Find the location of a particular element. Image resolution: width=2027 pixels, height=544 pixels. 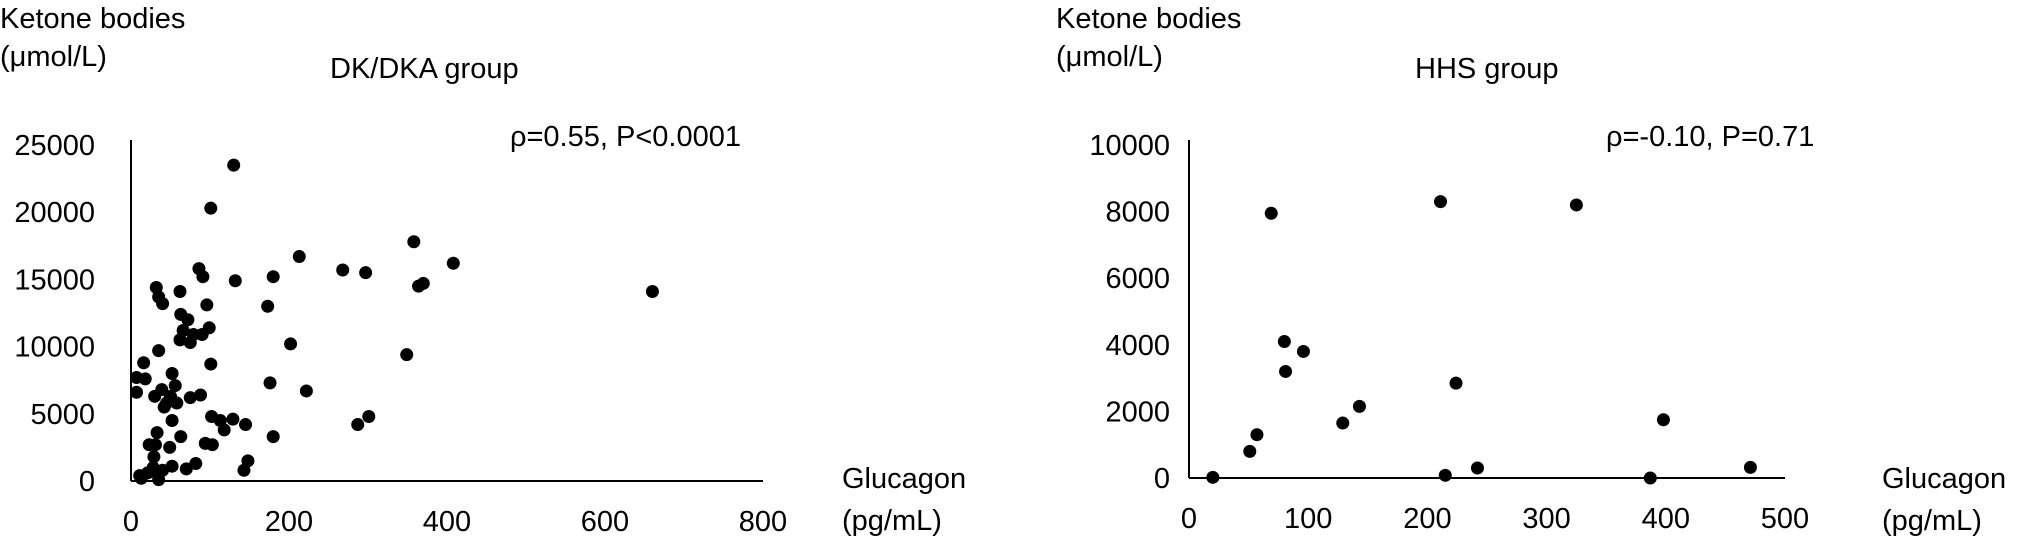

x-tick-label: 600 is located at coordinates (605, 522).